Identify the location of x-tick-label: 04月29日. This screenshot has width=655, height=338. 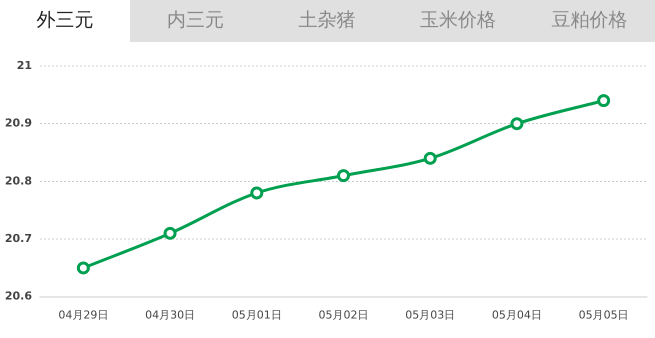
(83, 315).